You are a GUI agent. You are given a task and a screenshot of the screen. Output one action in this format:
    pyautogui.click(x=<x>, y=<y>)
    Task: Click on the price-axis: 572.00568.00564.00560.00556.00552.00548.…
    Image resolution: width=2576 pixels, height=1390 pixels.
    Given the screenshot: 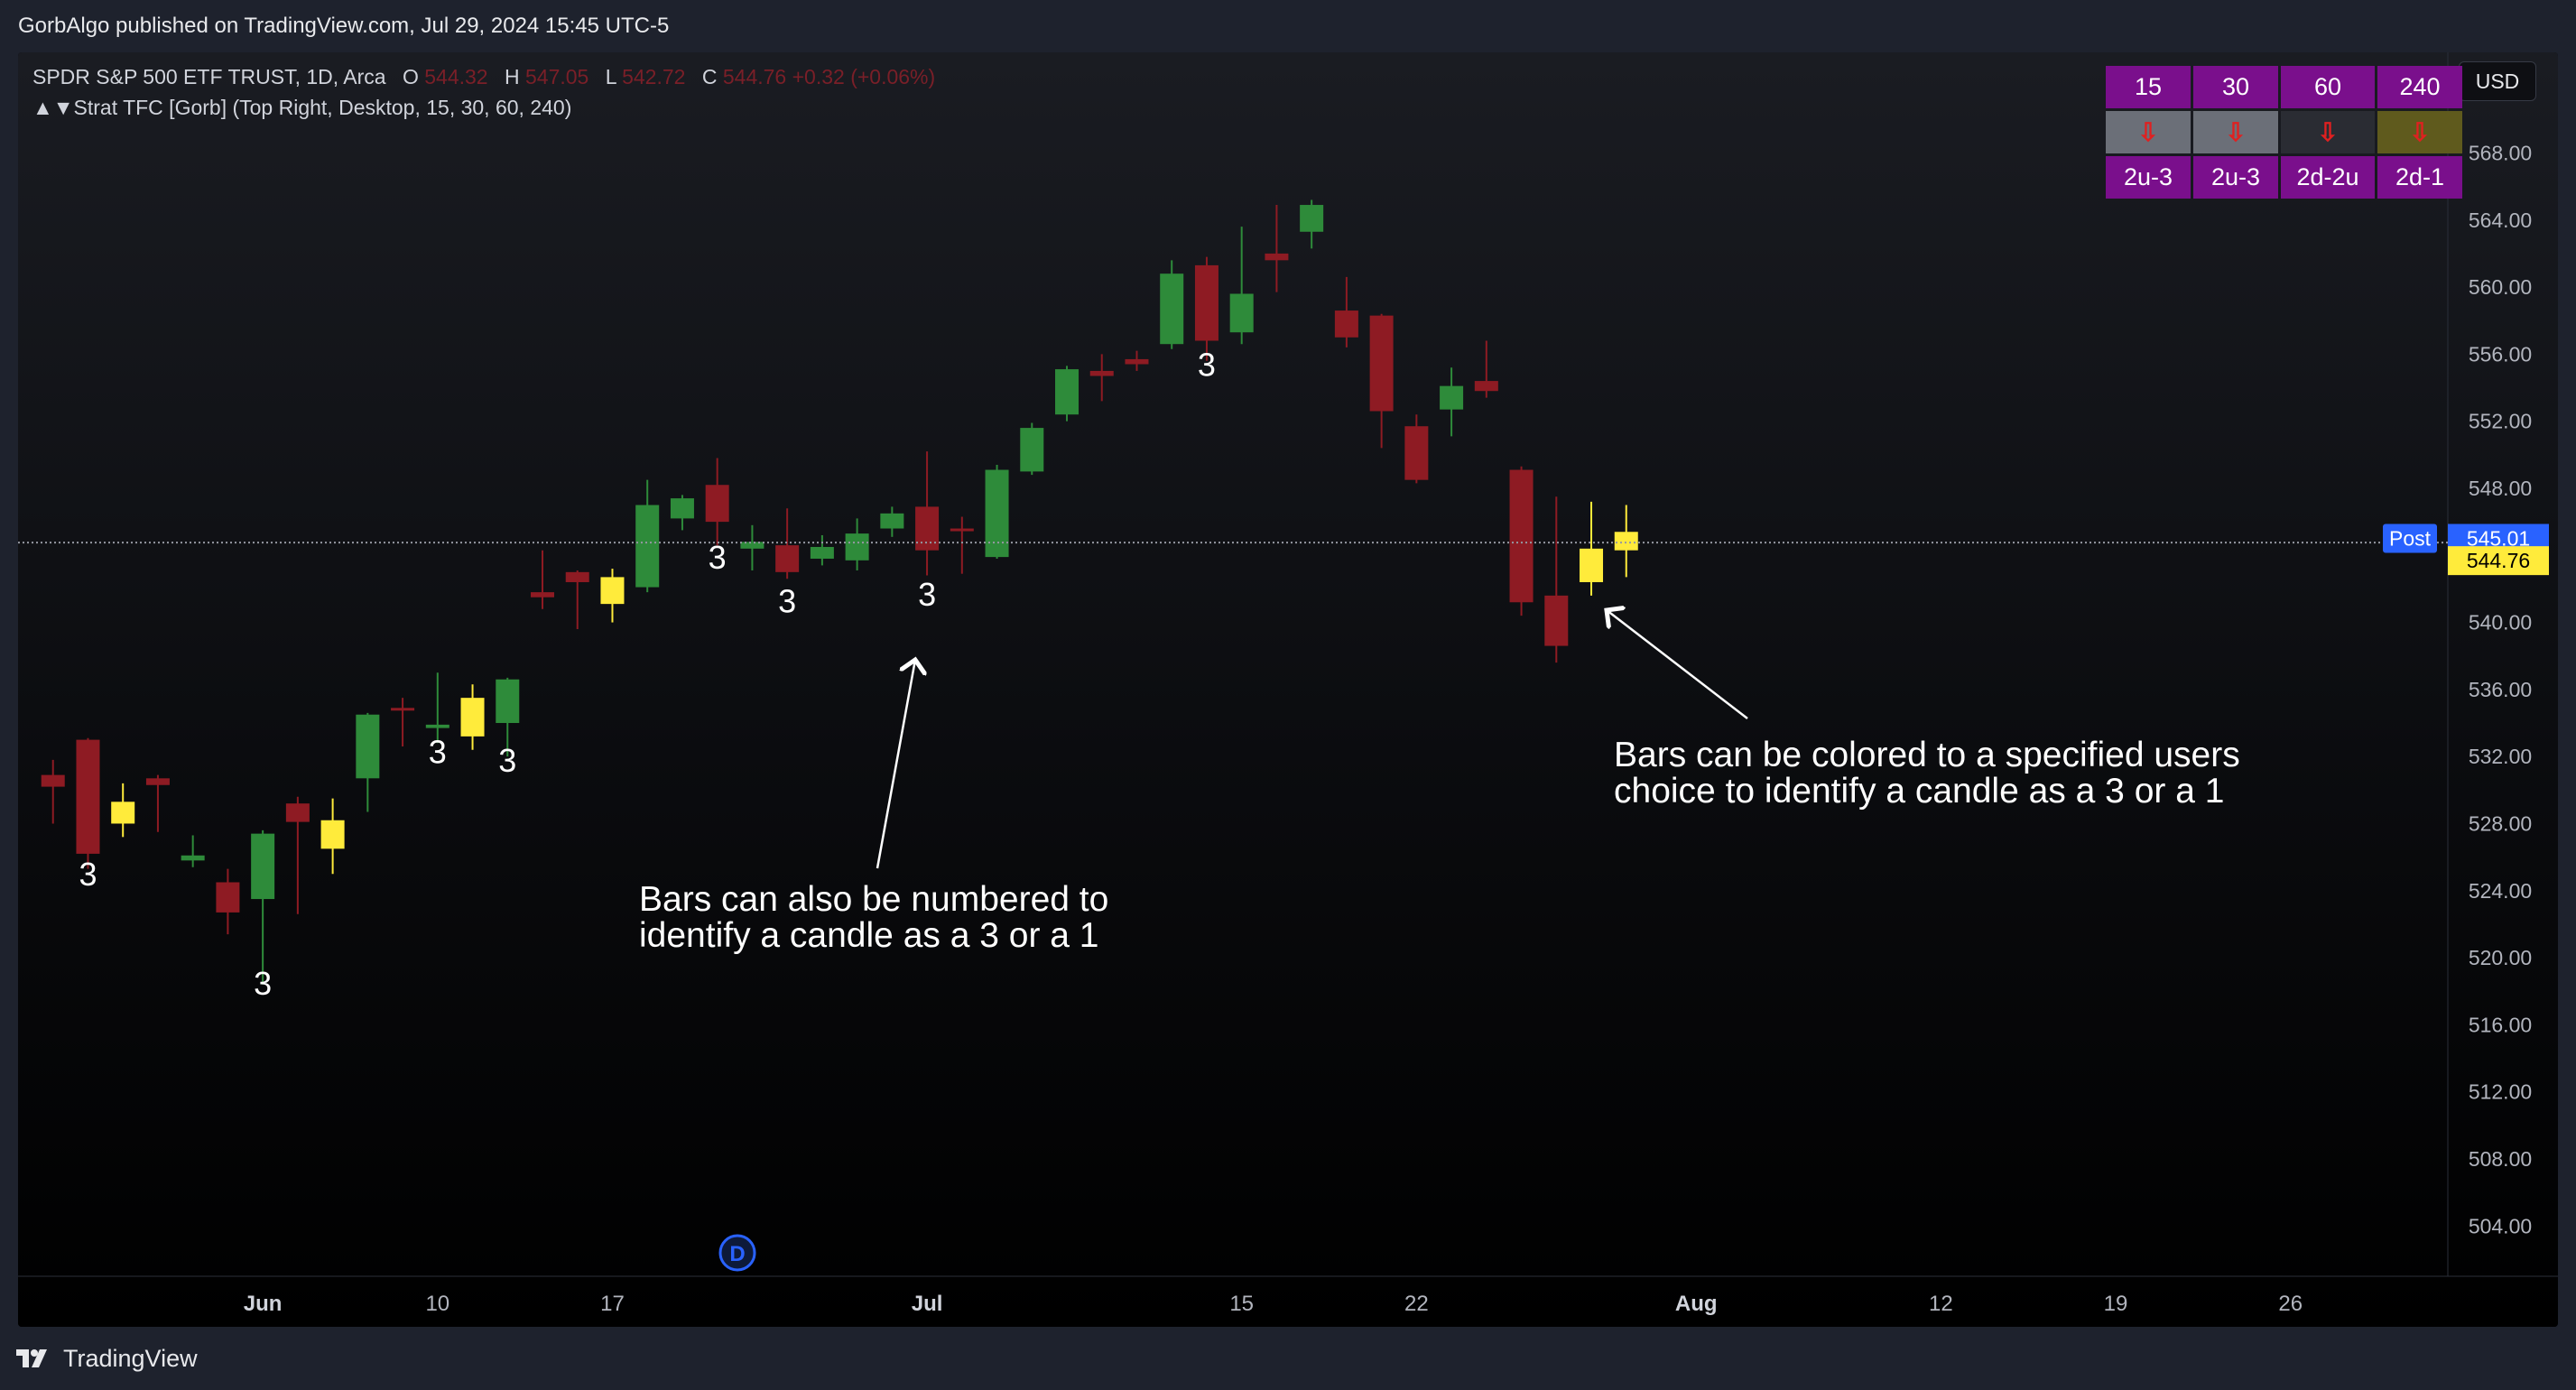 What is the action you would take?
    pyautogui.click(x=2500, y=655)
    